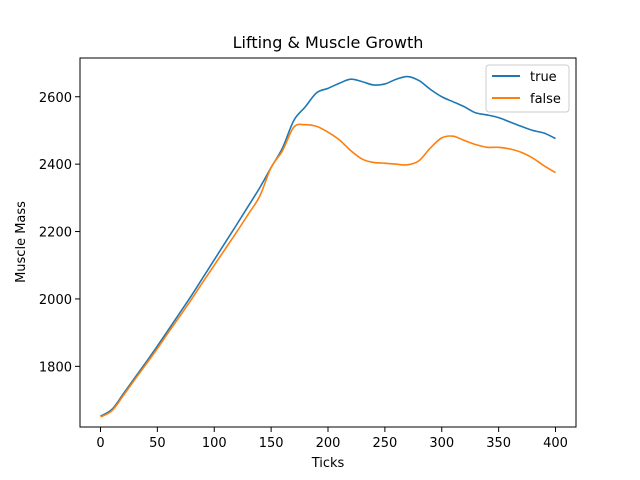 The width and height of the screenshot is (640, 480). I want to click on legend-label-true: true, so click(543, 77).